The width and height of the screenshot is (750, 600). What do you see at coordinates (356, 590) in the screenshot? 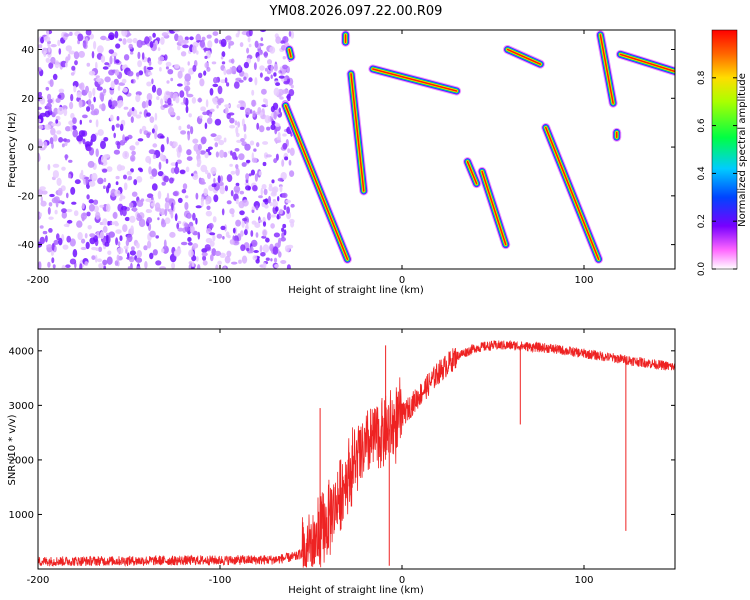
I see `snr-xlabel: Height of straight line (km)` at bounding box center [356, 590].